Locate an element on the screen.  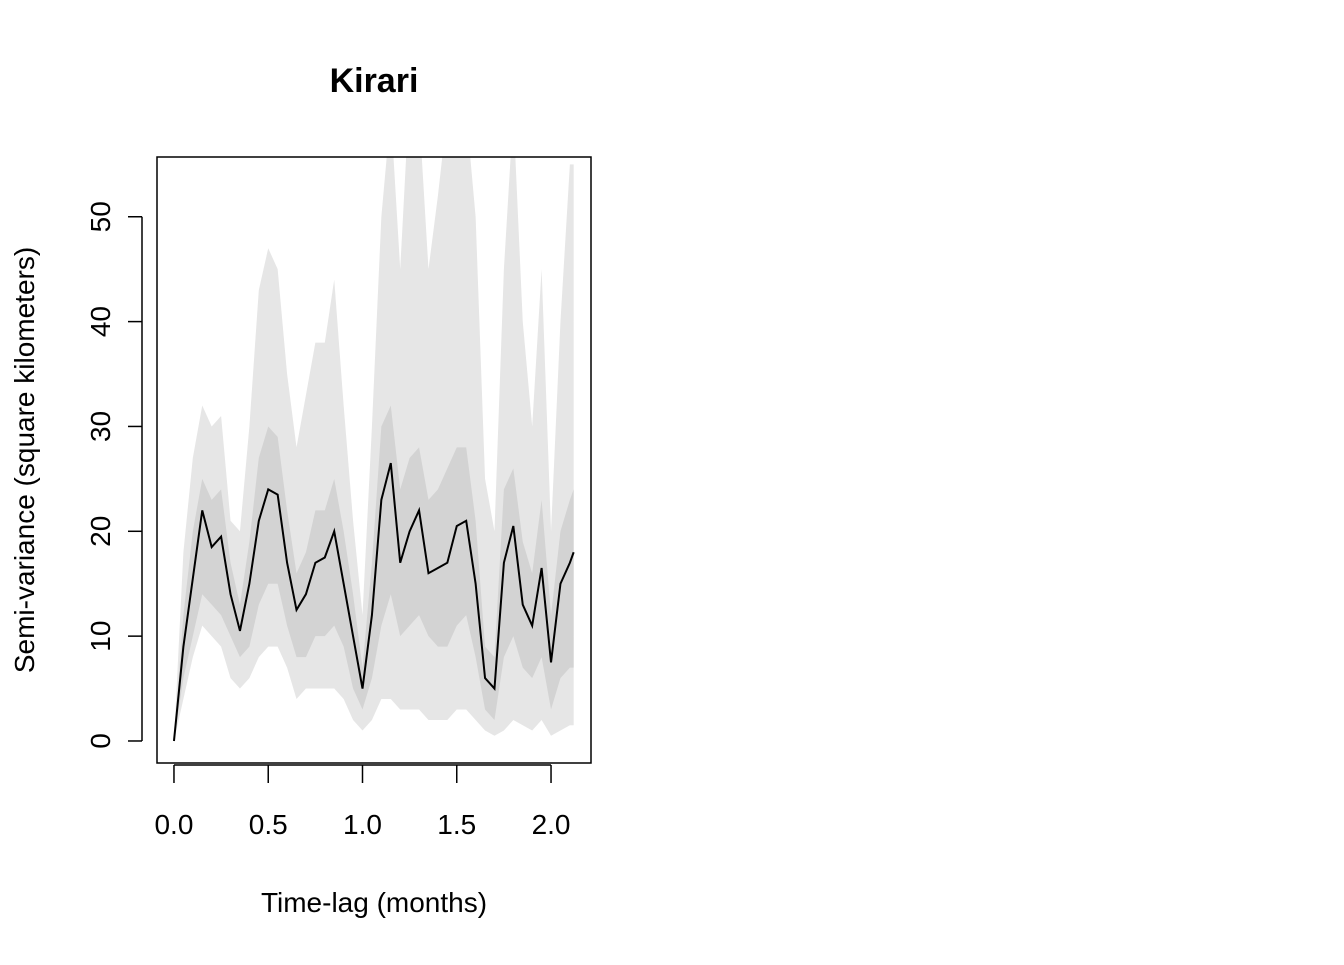
y-tick-label: 40 is located at coordinates (100, 321).